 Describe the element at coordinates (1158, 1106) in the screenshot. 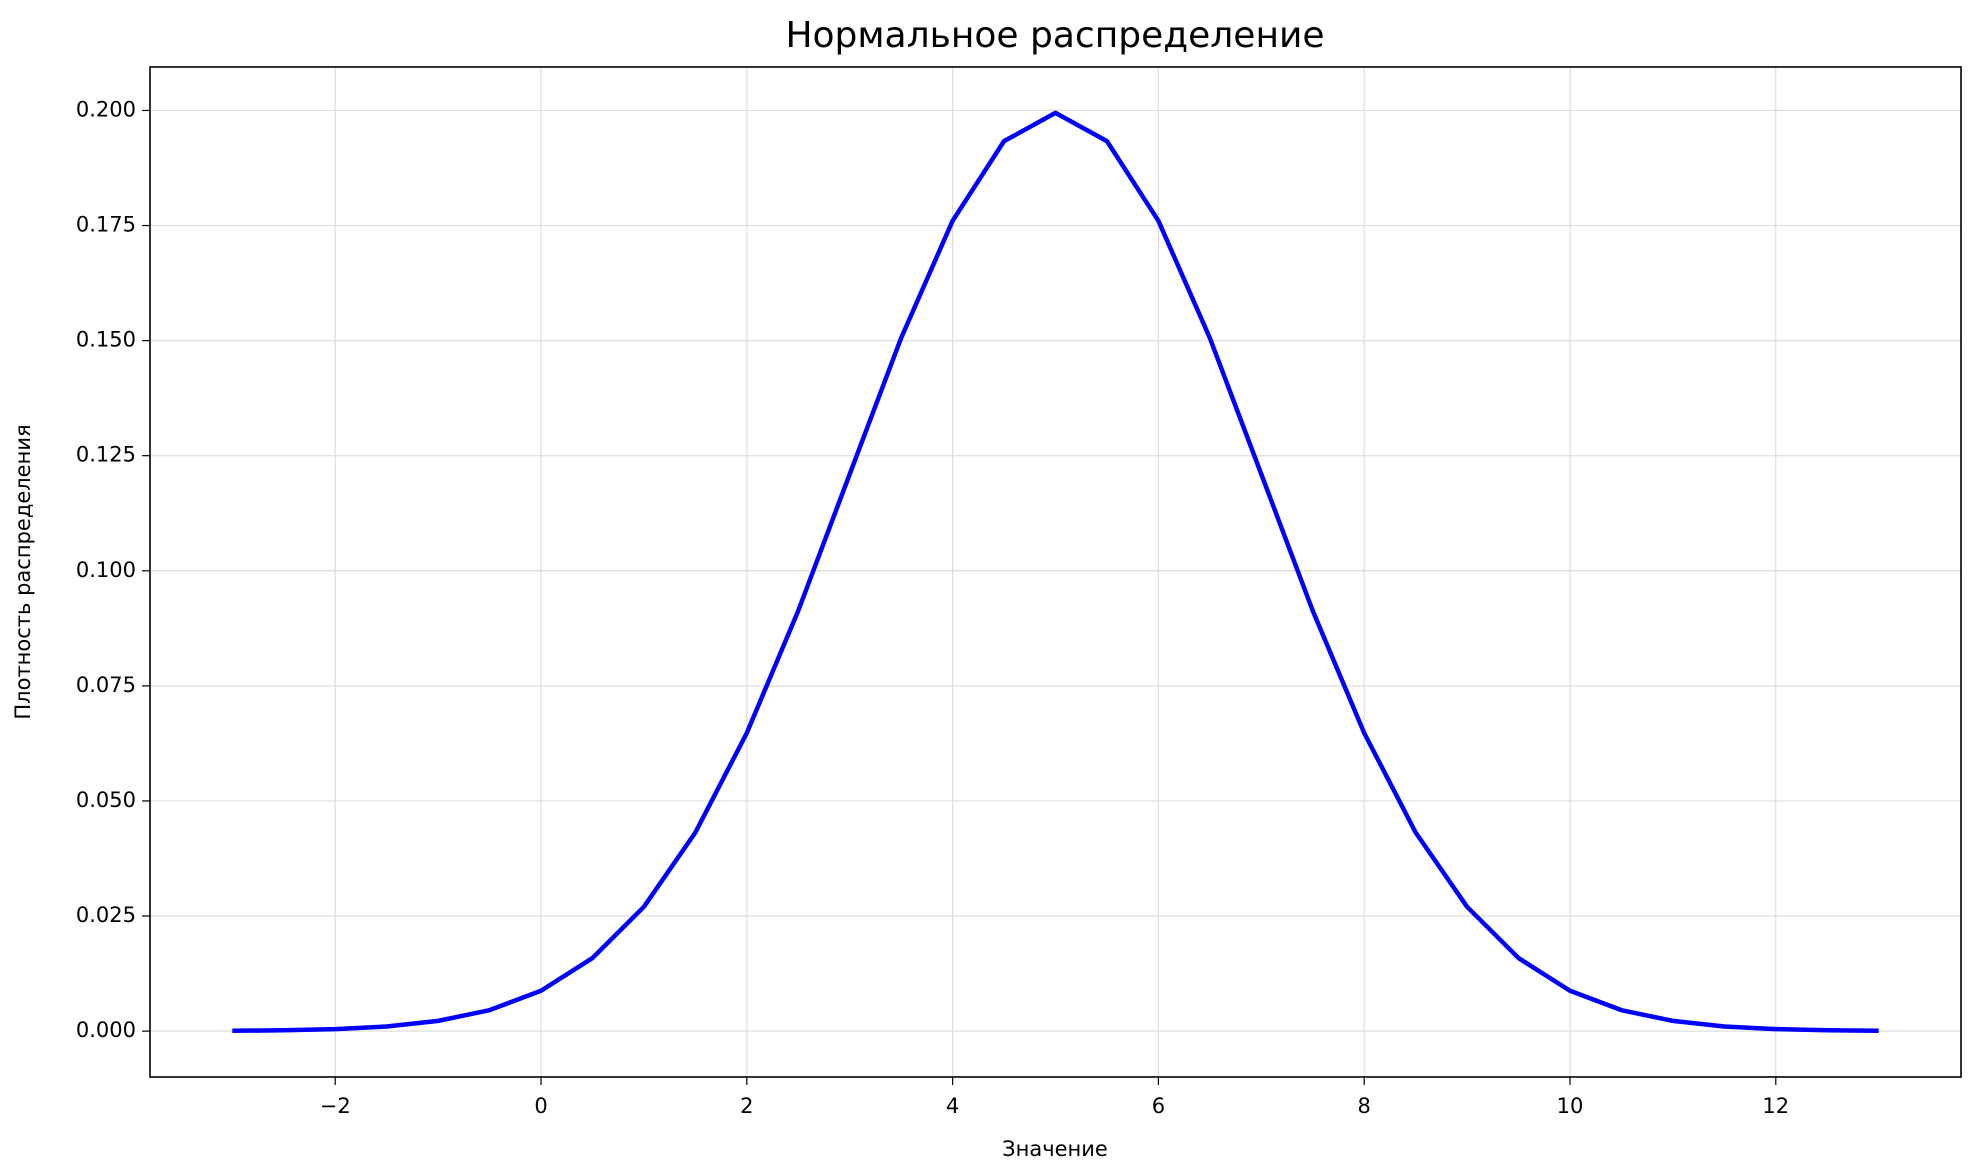

I see `x-tick-label: 6` at that location.